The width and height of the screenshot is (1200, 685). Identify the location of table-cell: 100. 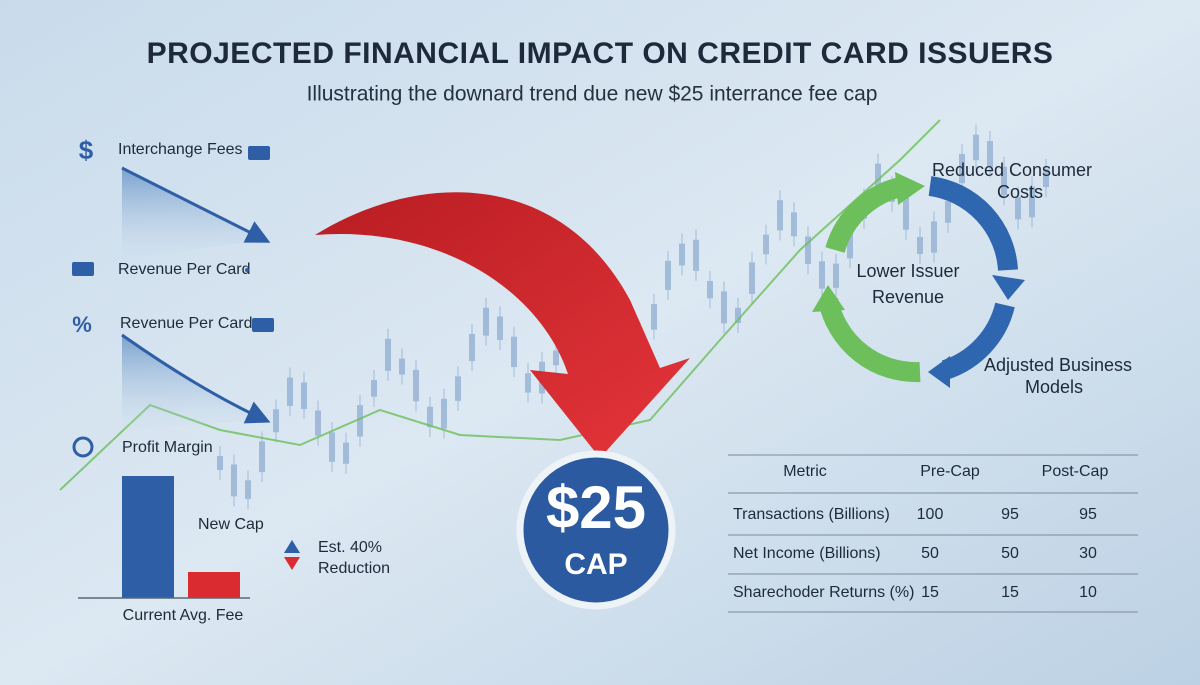
(930, 514).